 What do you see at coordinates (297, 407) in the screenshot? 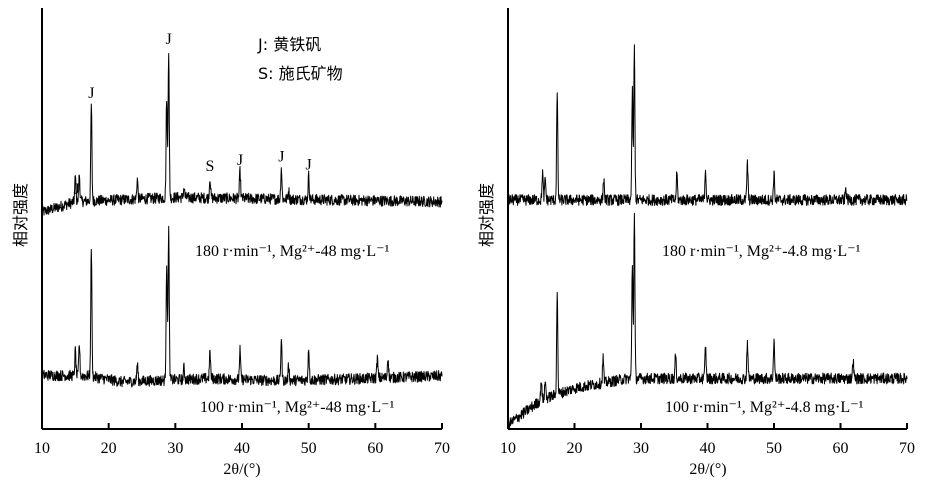
I see `series-label-left-bottom: 100 r·min⁻¹, Mg²⁺-48 mg·L⁻¹` at bounding box center [297, 407].